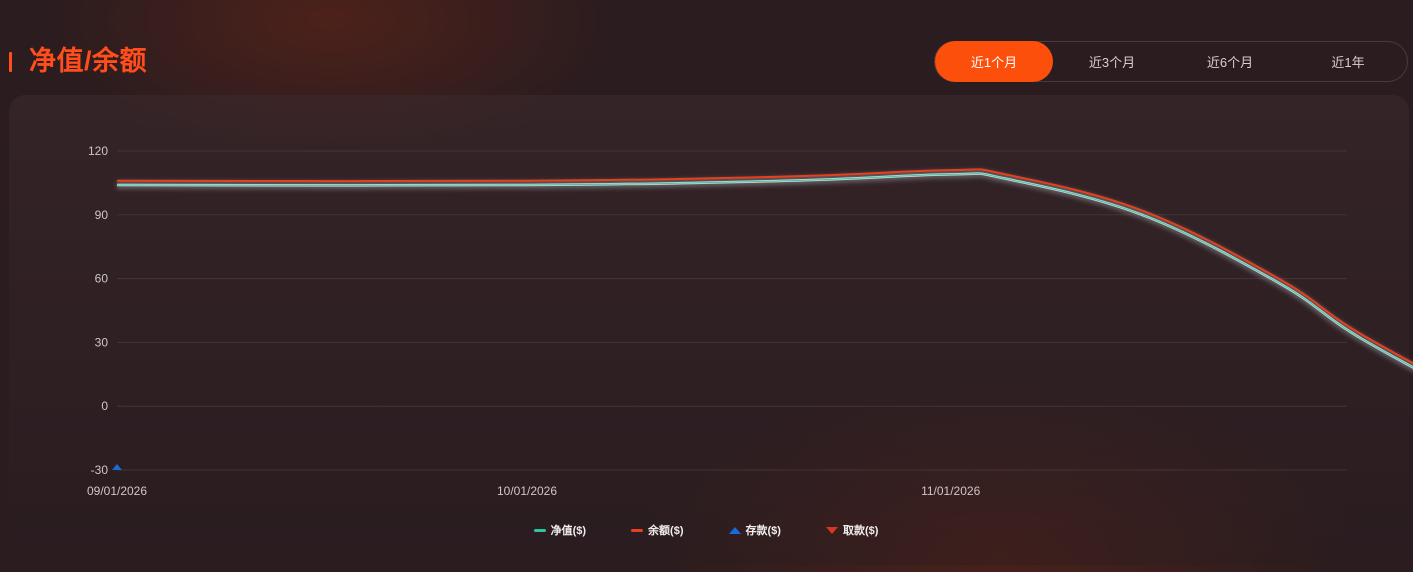 Image resolution: width=1413 pixels, height=572 pixels. Describe the element at coordinates (706, 530) in the screenshot. I see `chart-legend: 净值($) 余额($) 存款($) 取款($)` at that location.